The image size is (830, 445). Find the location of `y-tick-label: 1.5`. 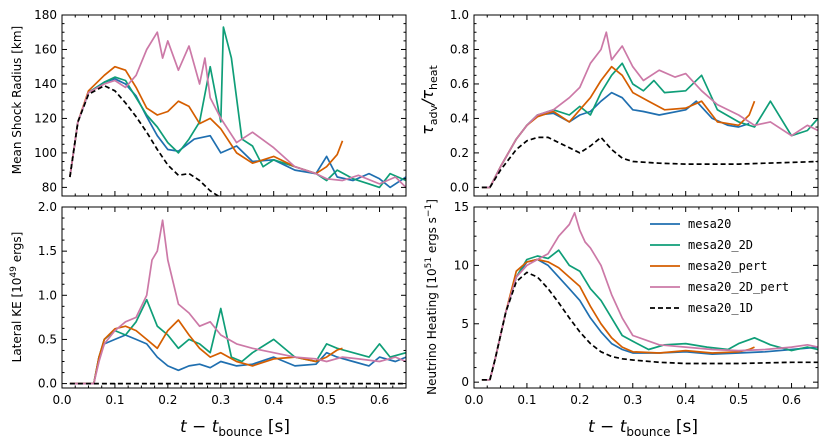

y-tick-label: 1.5 is located at coordinates (47, 251).